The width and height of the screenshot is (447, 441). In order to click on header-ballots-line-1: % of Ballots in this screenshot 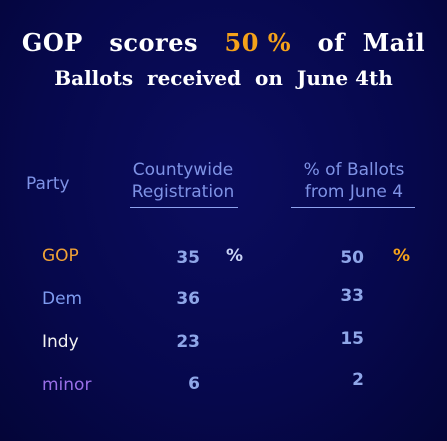, I will do `click(354, 170)`.